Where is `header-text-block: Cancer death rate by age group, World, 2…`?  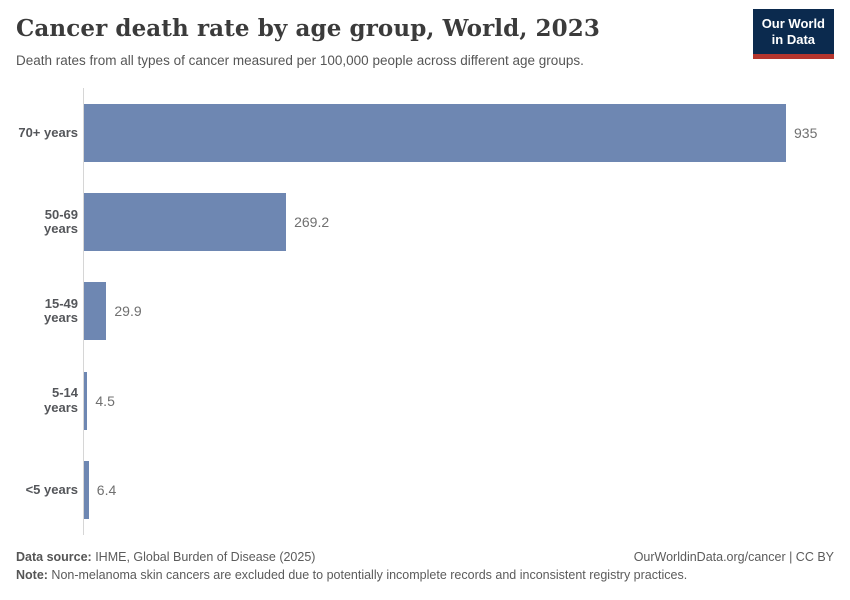 header-text-block: Cancer death rate by age group, World, 2… is located at coordinates (308, 42).